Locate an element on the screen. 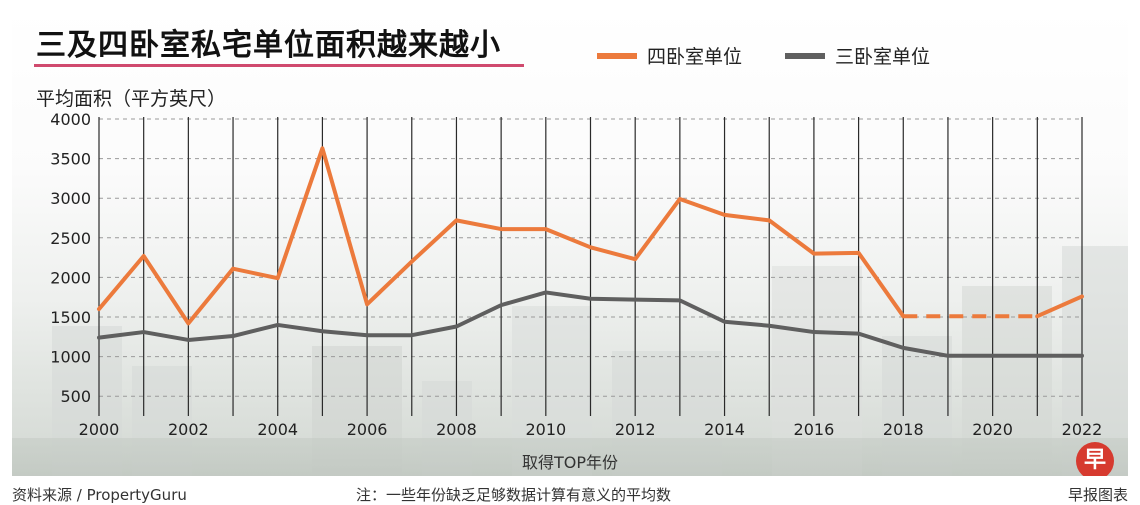  x-tick-label: 2008 is located at coordinates (456, 429).